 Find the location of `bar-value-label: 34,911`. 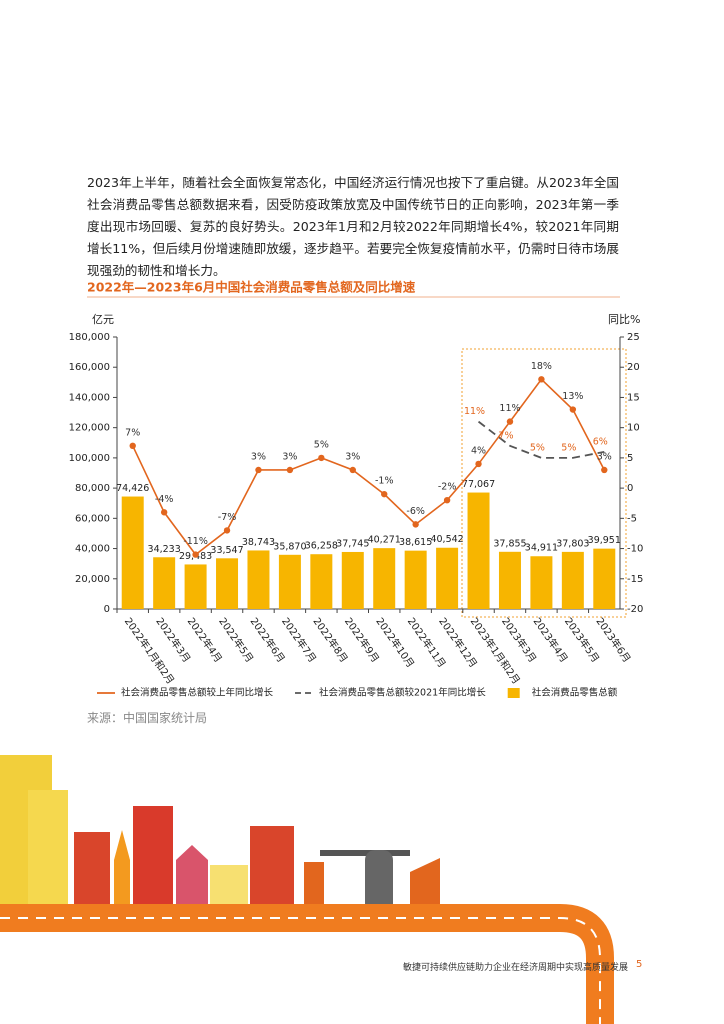

bar-value-label: 34,911 is located at coordinates (541, 548).